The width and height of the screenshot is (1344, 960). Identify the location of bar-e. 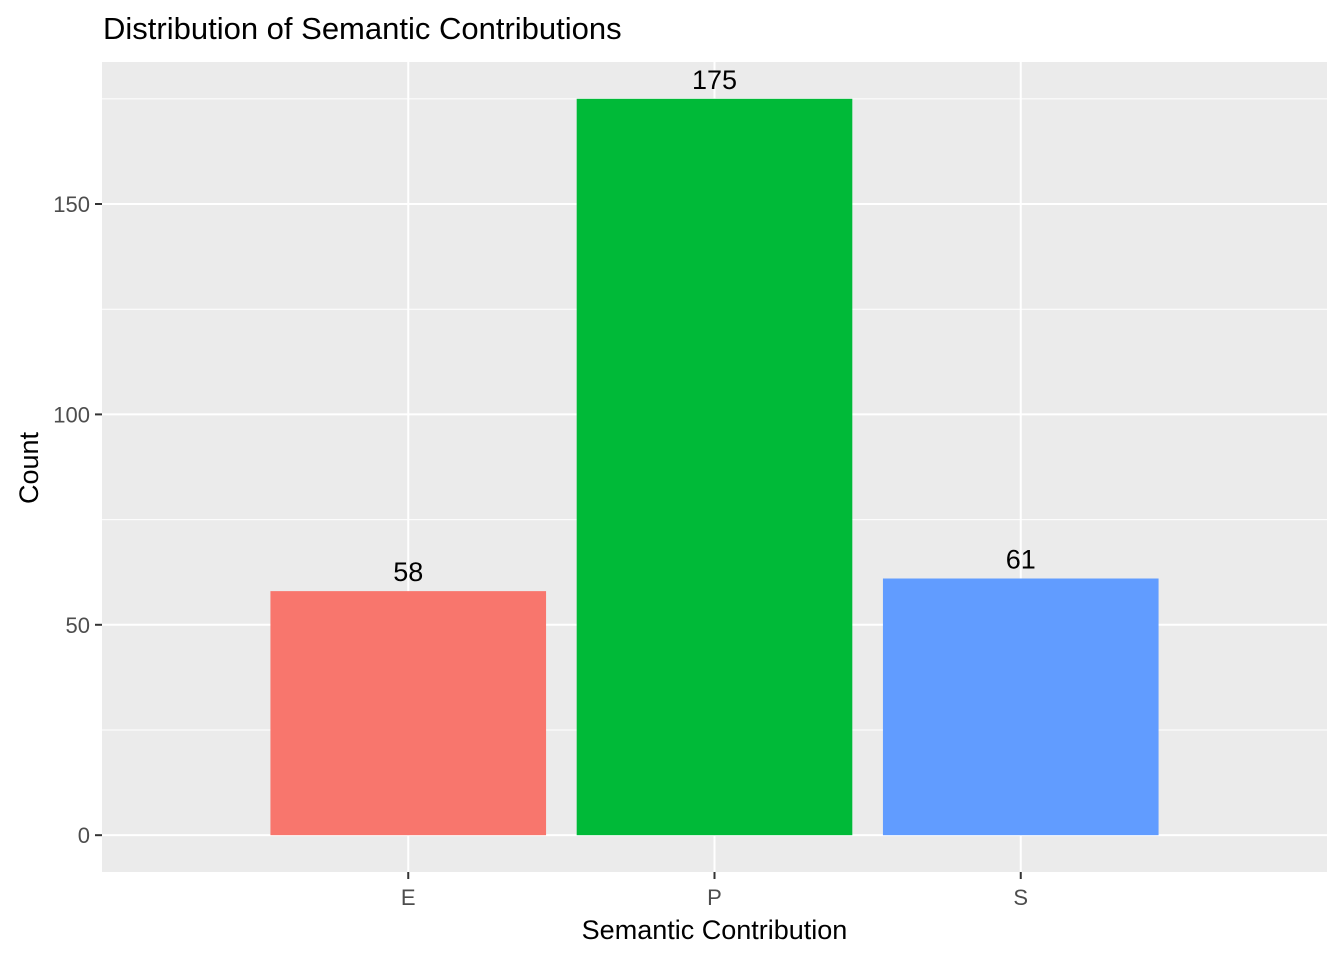
(408, 713).